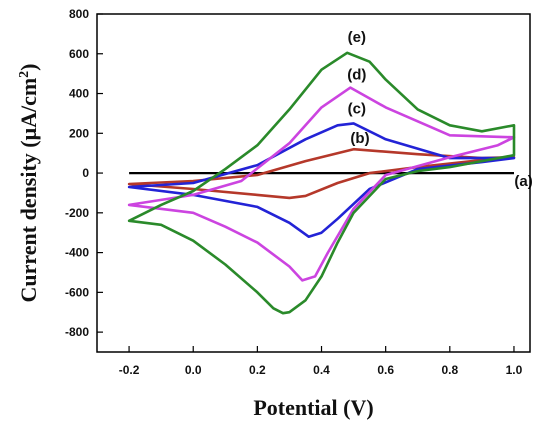  Describe the element at coordinates (79, 94) in the screenshot. I see `y-tick-label: 400` at that location.